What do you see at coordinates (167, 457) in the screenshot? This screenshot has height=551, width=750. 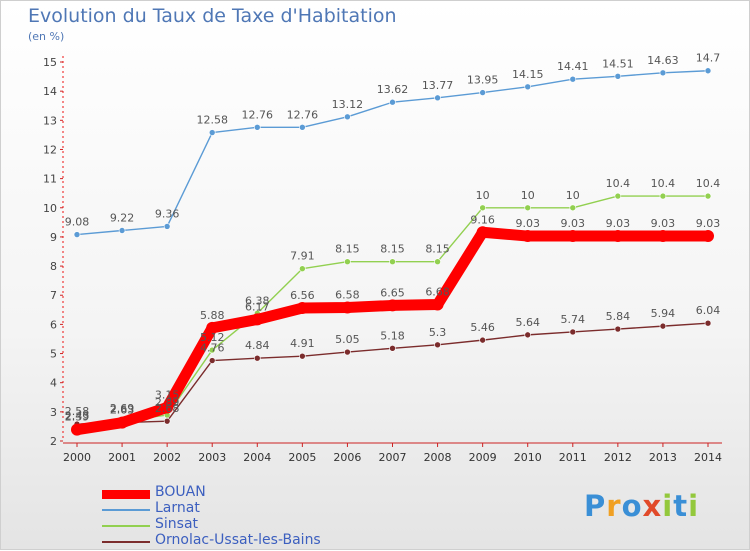 I see `x-tick-label: 2002` at bounding box center [167, 457].